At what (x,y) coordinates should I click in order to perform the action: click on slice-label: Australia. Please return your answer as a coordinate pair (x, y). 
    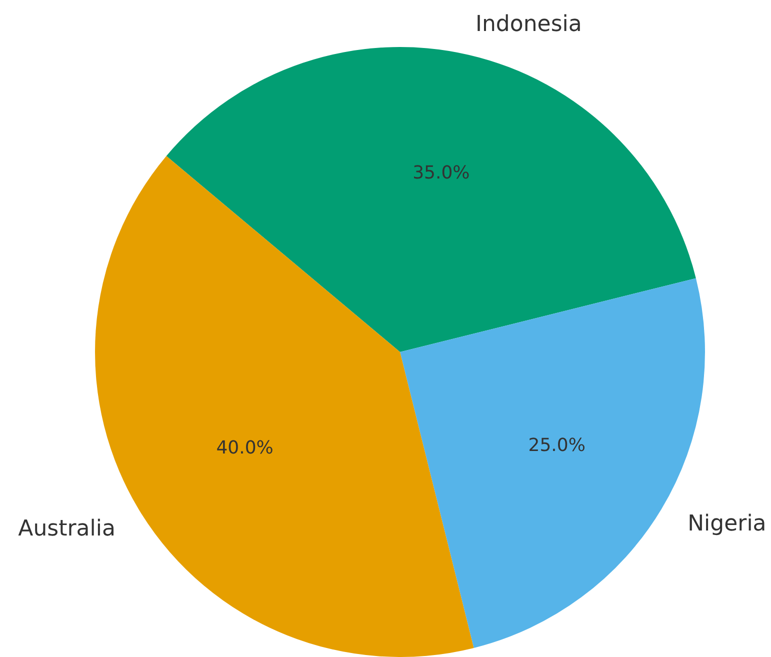
    Looking at the image, I should click on (67, 529).